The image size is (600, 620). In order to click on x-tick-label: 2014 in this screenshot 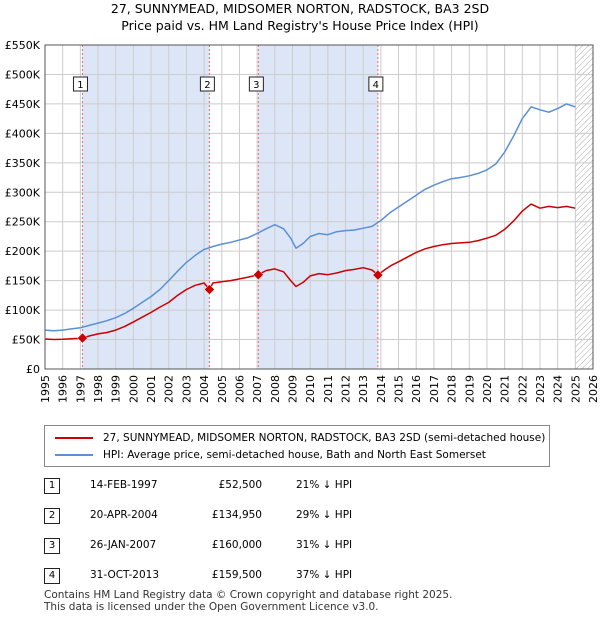, I will do `click(381, 389)`.